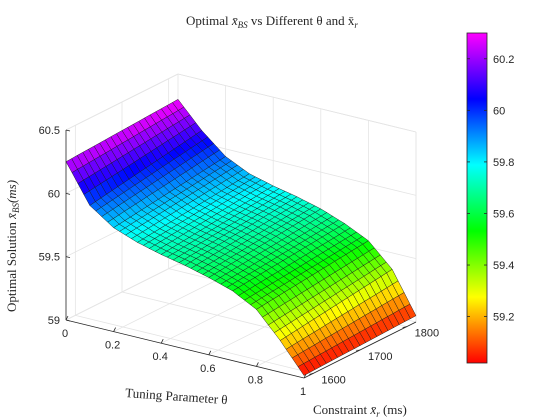 The image size is (560, 420). I want to click on x-tick-label: 0.6, so click(207, 369).